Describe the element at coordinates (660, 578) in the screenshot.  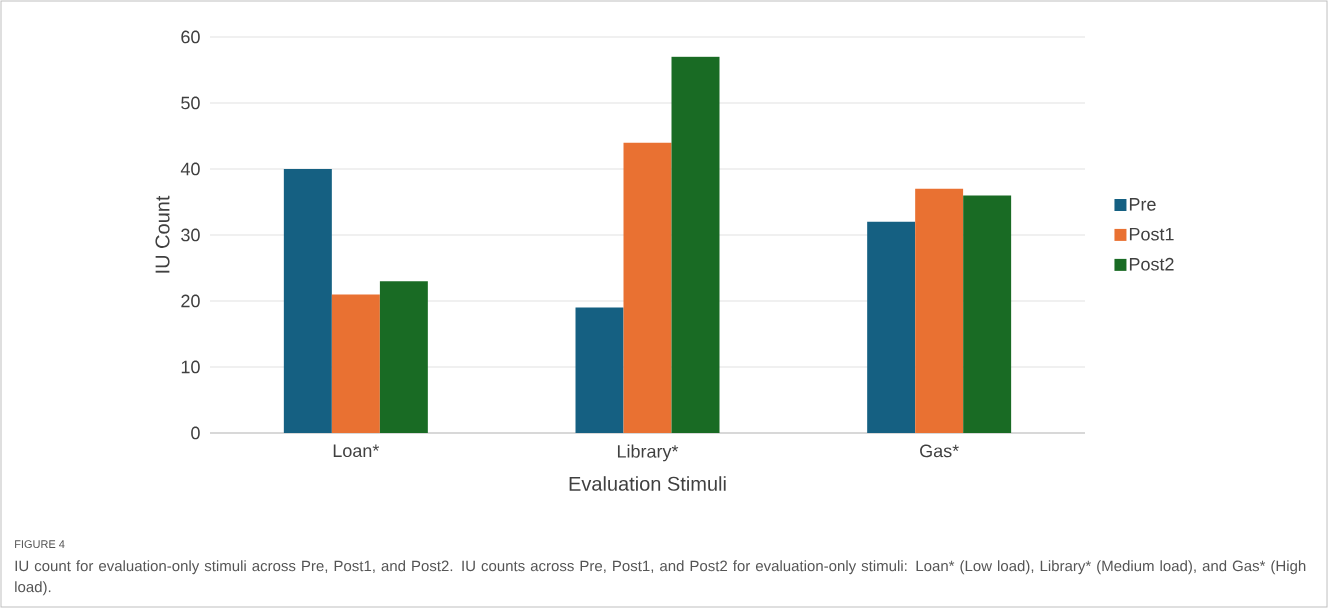
I see `text: IU count for evaluation-only stimuli across Pre, Post1, and Post2. IU counts across Pre, Post1, and Post2 for evaluation-only stimuli: Loan* (Low load), Library* (Medium load), and Gas* (High load).` at that location.